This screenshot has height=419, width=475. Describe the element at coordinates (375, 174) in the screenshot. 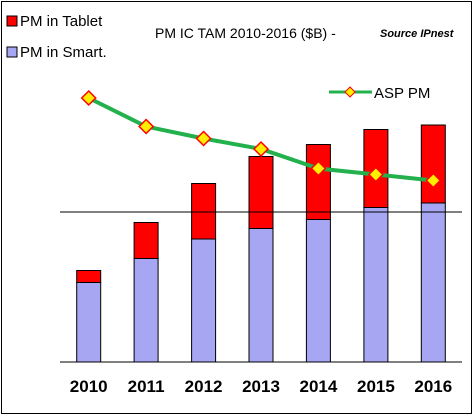

I see `asp-marker-2015` at that location.